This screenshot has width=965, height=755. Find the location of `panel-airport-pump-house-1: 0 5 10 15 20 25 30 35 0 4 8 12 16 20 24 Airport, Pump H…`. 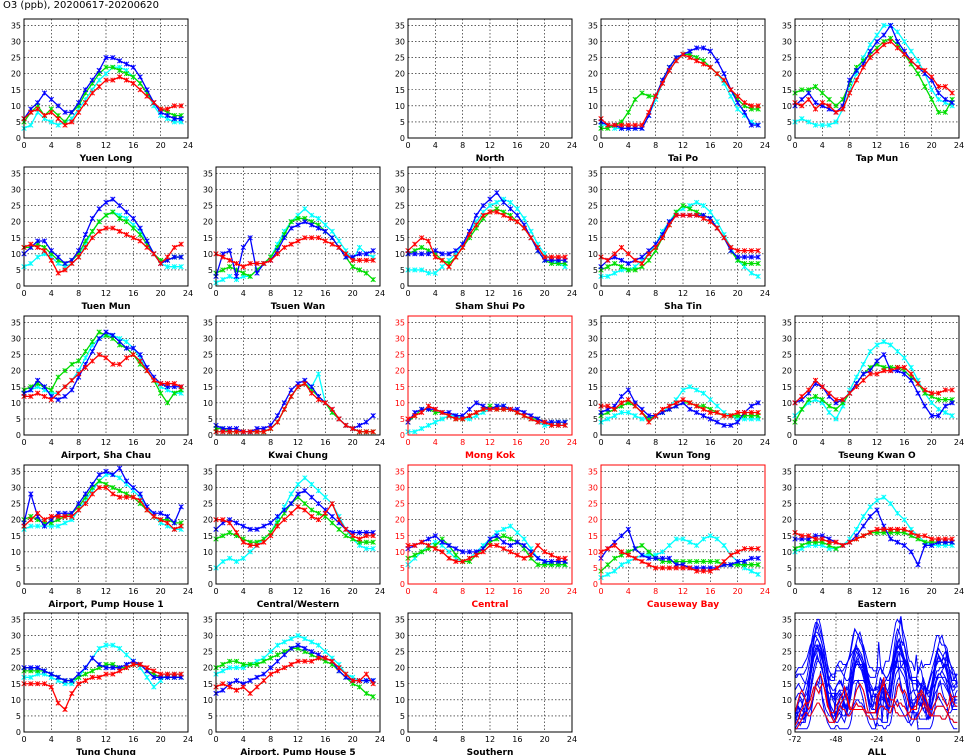

panel-airport-pump-house-1: 0 5 10 15 20 25 30 35 0 4 8 12 16 20 24 Airport, Pump H… is located at coordinates (102, 537).